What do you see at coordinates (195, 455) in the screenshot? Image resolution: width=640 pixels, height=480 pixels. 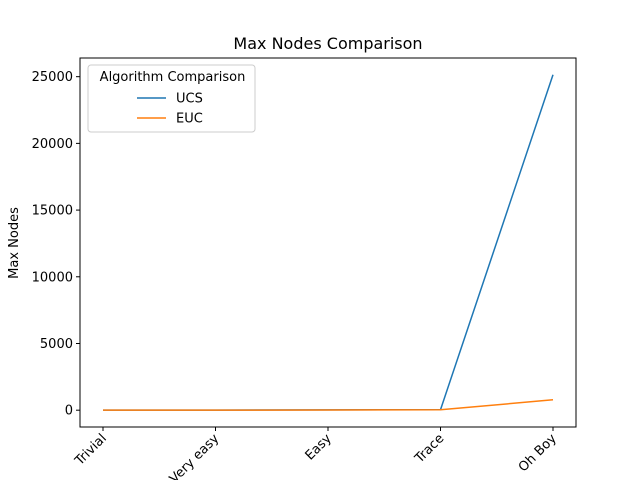 I see `x-tick-label: Very easy` at bounding box center [195, 455].